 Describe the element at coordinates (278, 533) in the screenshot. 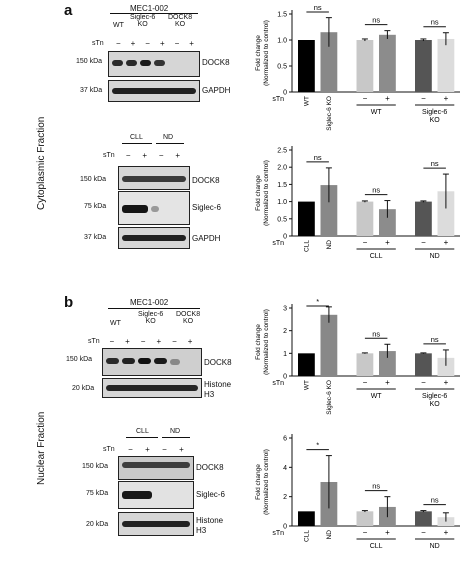

I see `stn-label: sTn` at that location.